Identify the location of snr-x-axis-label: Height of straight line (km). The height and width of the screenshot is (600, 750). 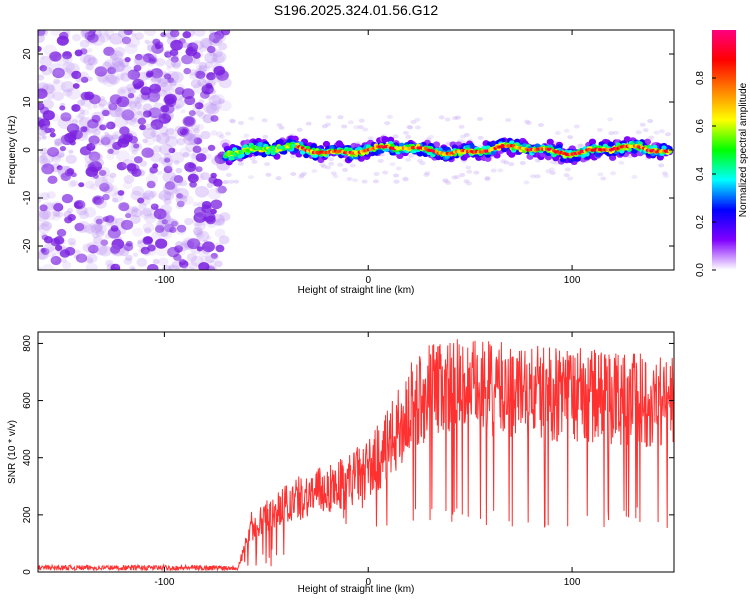
(356, 589).